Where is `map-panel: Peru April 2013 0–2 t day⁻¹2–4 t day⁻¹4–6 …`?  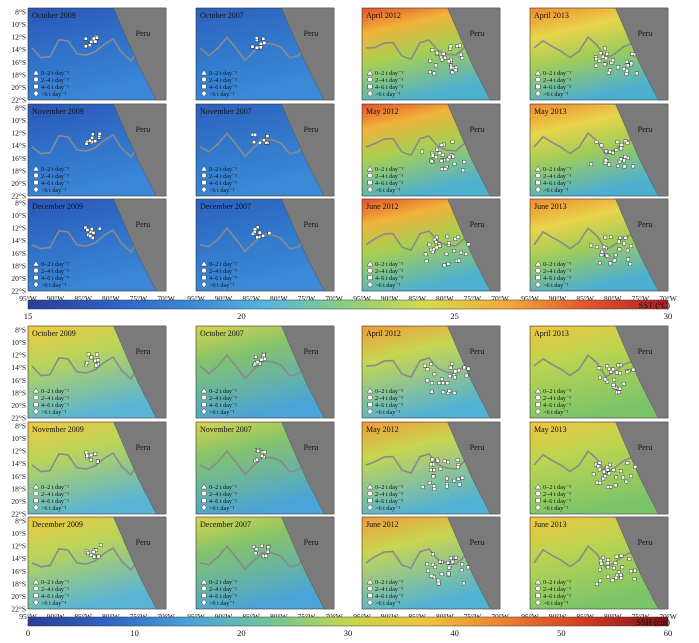
map-panel: Peru April 2013 0–2 t day⁻¹2–4 t day⁻¹4–6 … is located at coordinates (599, 372).